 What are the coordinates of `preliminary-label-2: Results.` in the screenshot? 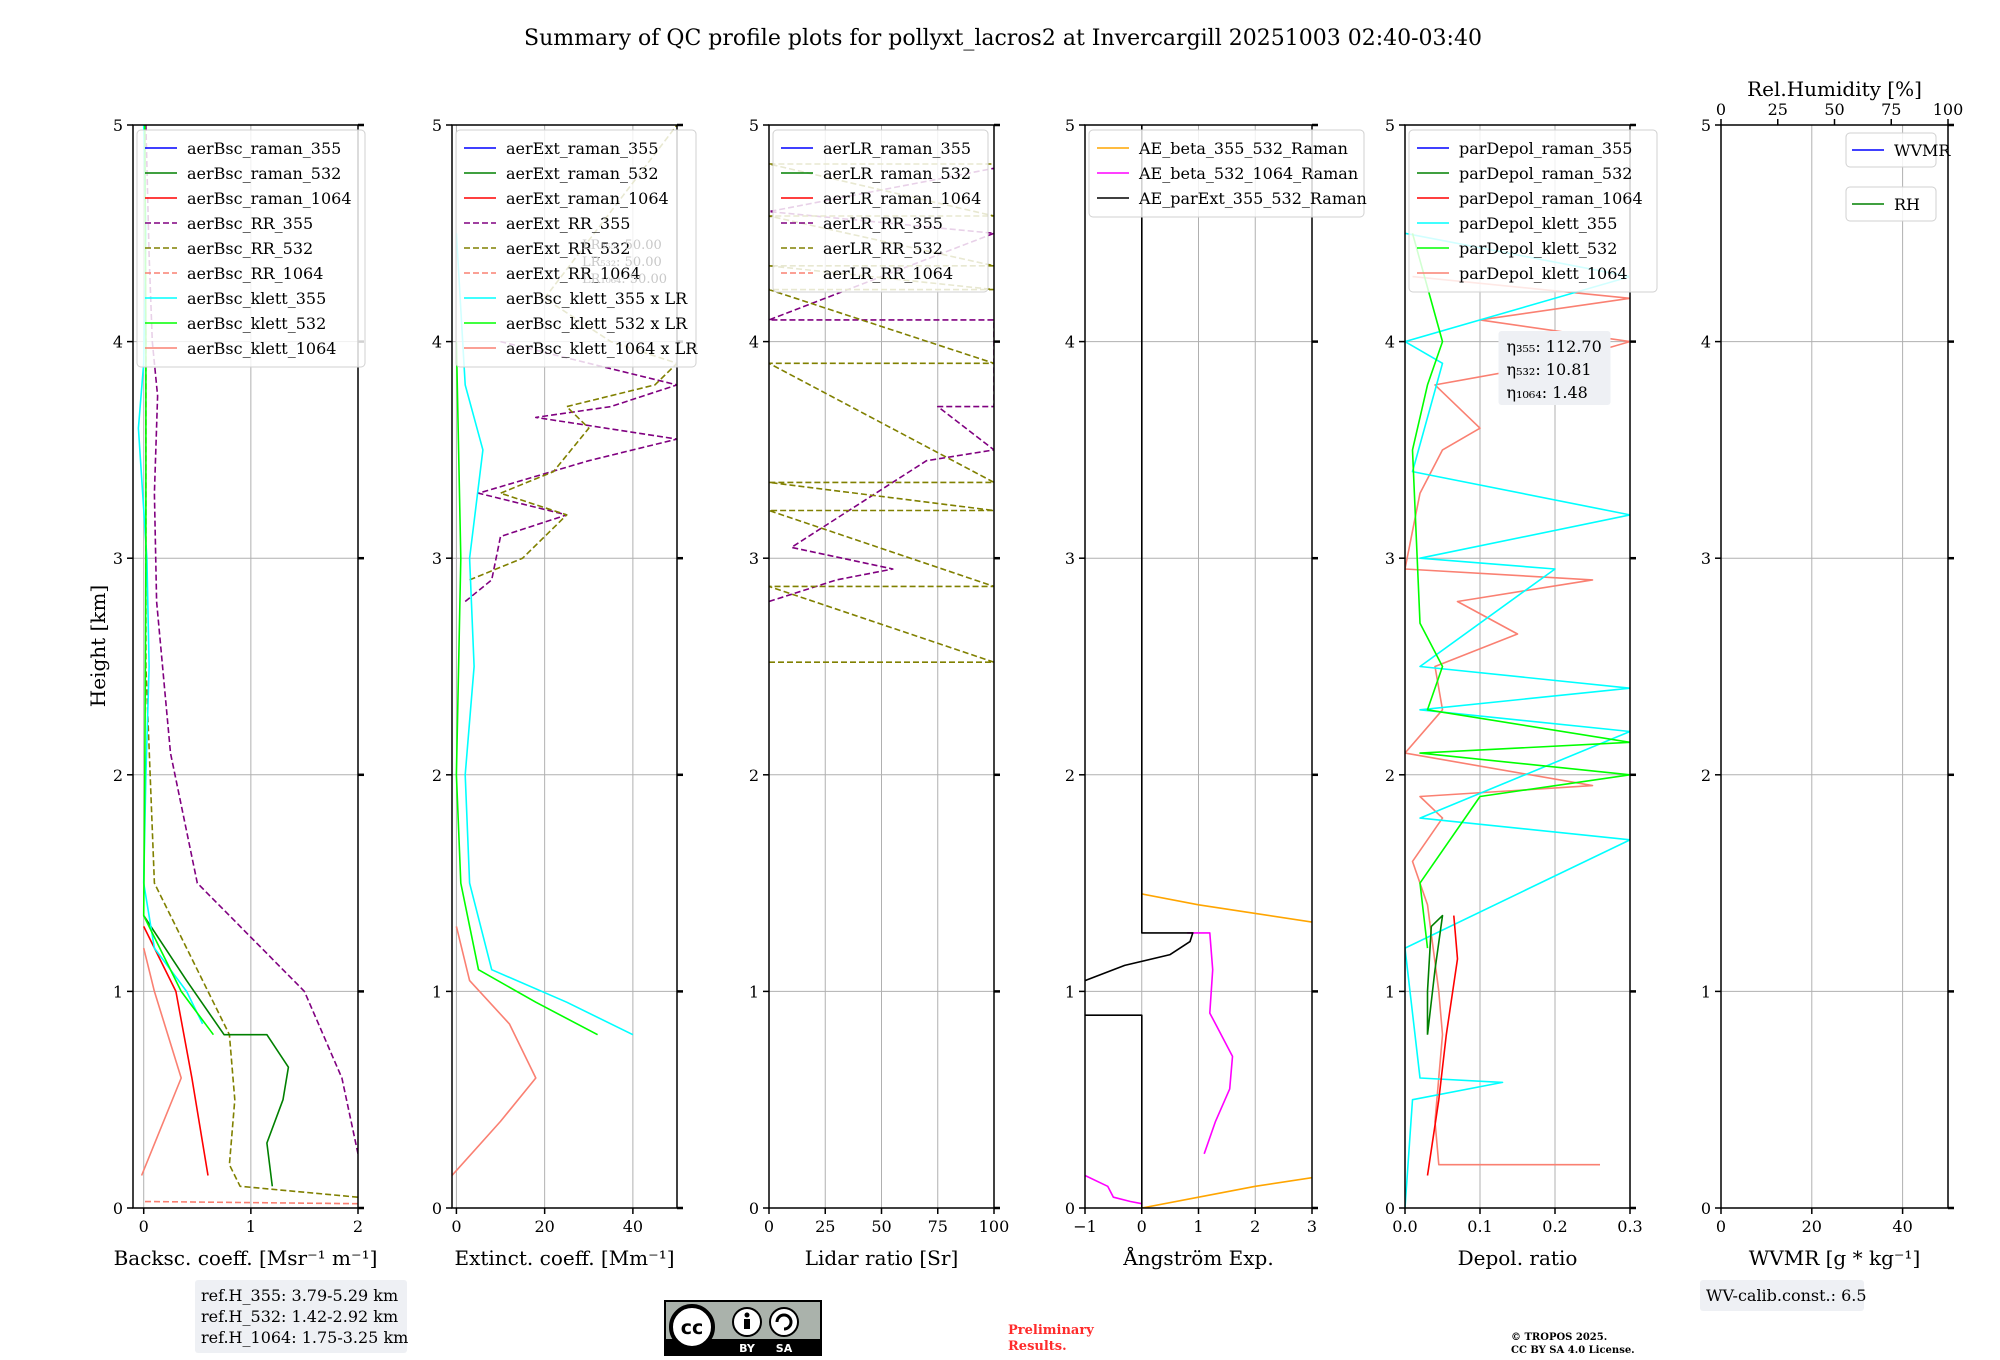 It's located at (1037, 1346).